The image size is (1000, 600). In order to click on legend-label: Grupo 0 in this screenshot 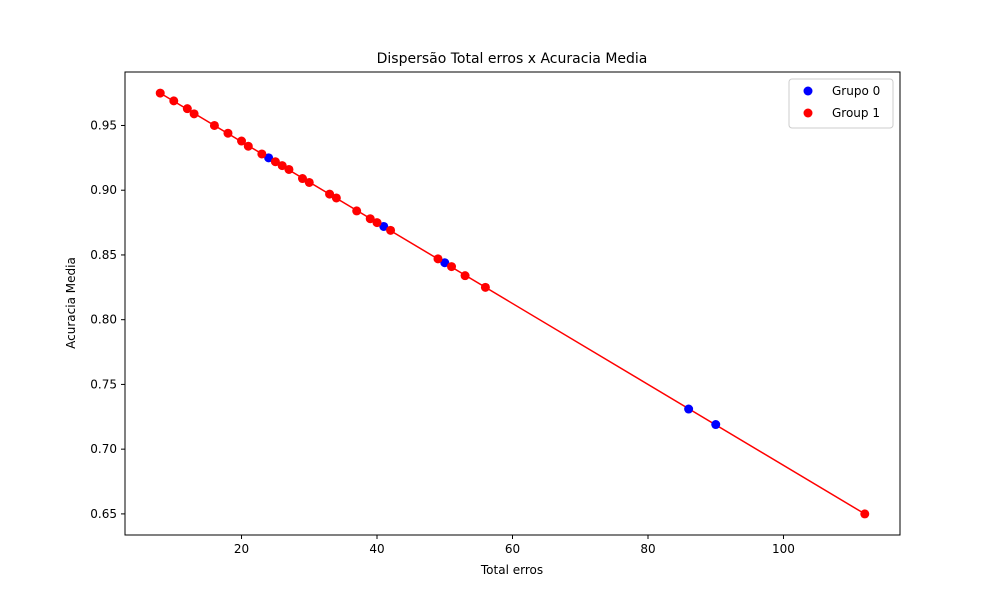, I will do `click(856, 91)`.